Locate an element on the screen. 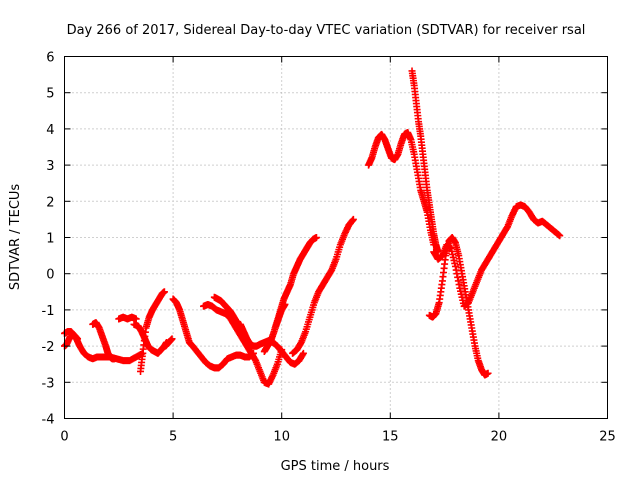 The height and width of the screenshot is (480, 640). y-tick-label: 4 is located at coordinates (50, 130).